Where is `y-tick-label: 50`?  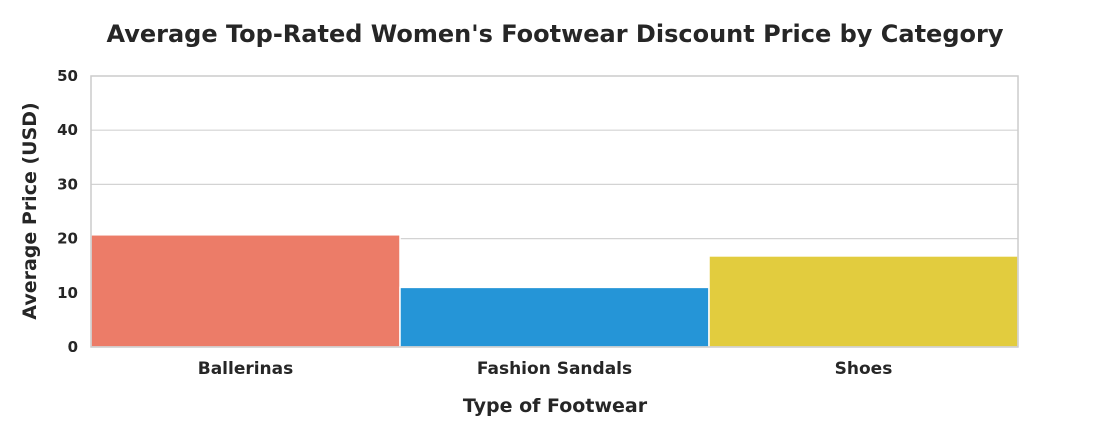 y-tick-label: 50 is located at coordinates (67, 76).